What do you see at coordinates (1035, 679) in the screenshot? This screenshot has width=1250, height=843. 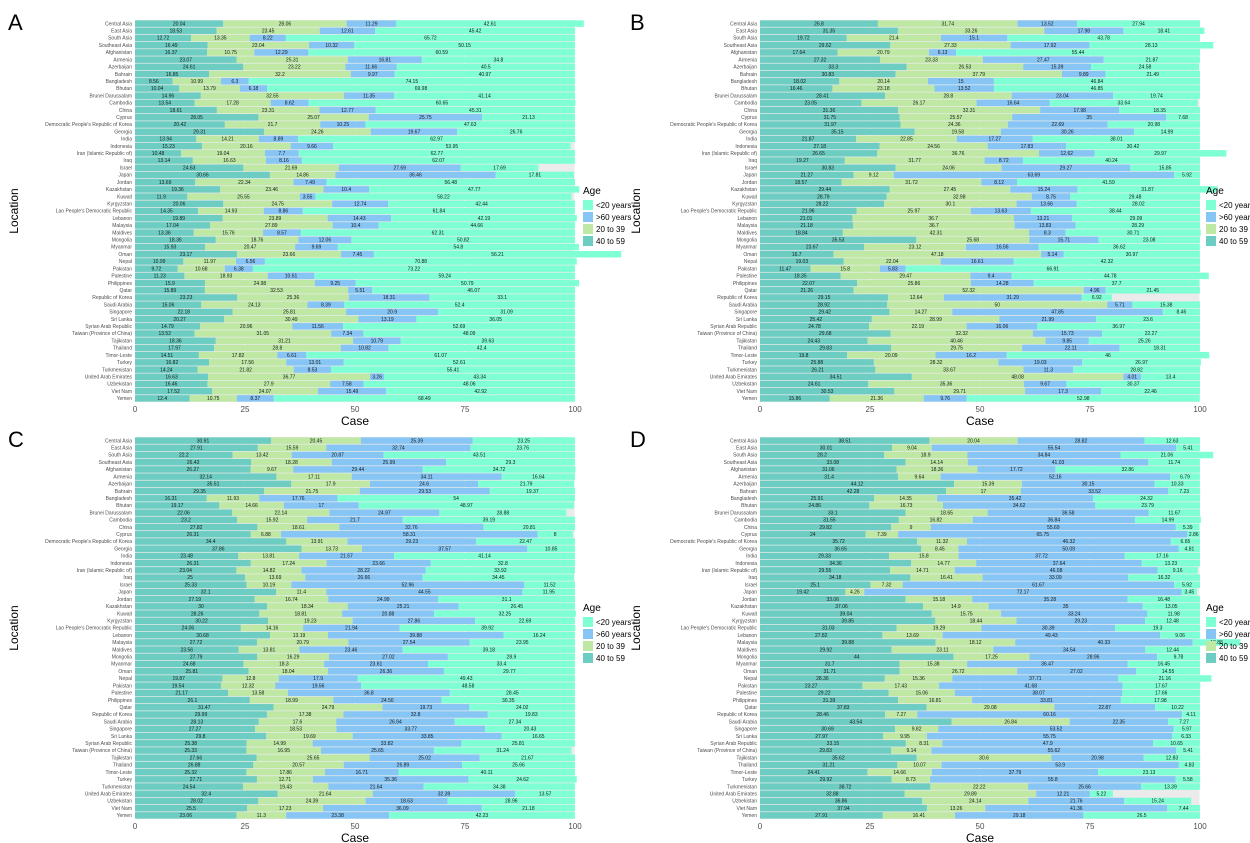 I see `data-label: 37.71` at bounding box center [1035, 679].